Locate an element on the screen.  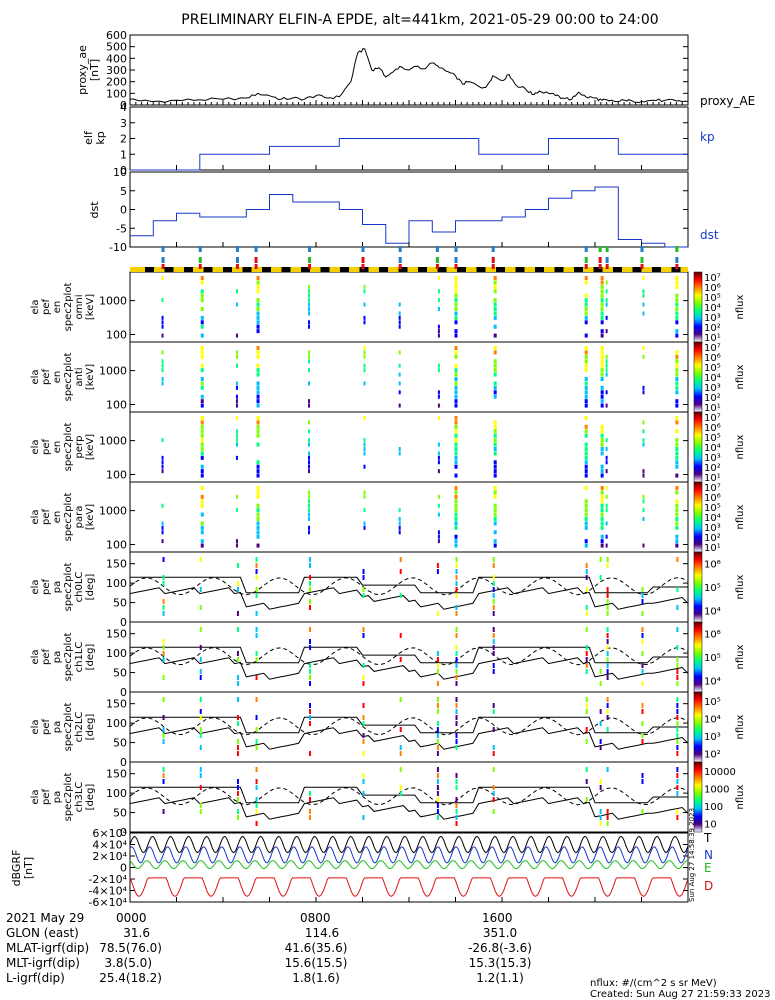
dst-axis-ticklabel: 0 is located at coordinates (123, 210).